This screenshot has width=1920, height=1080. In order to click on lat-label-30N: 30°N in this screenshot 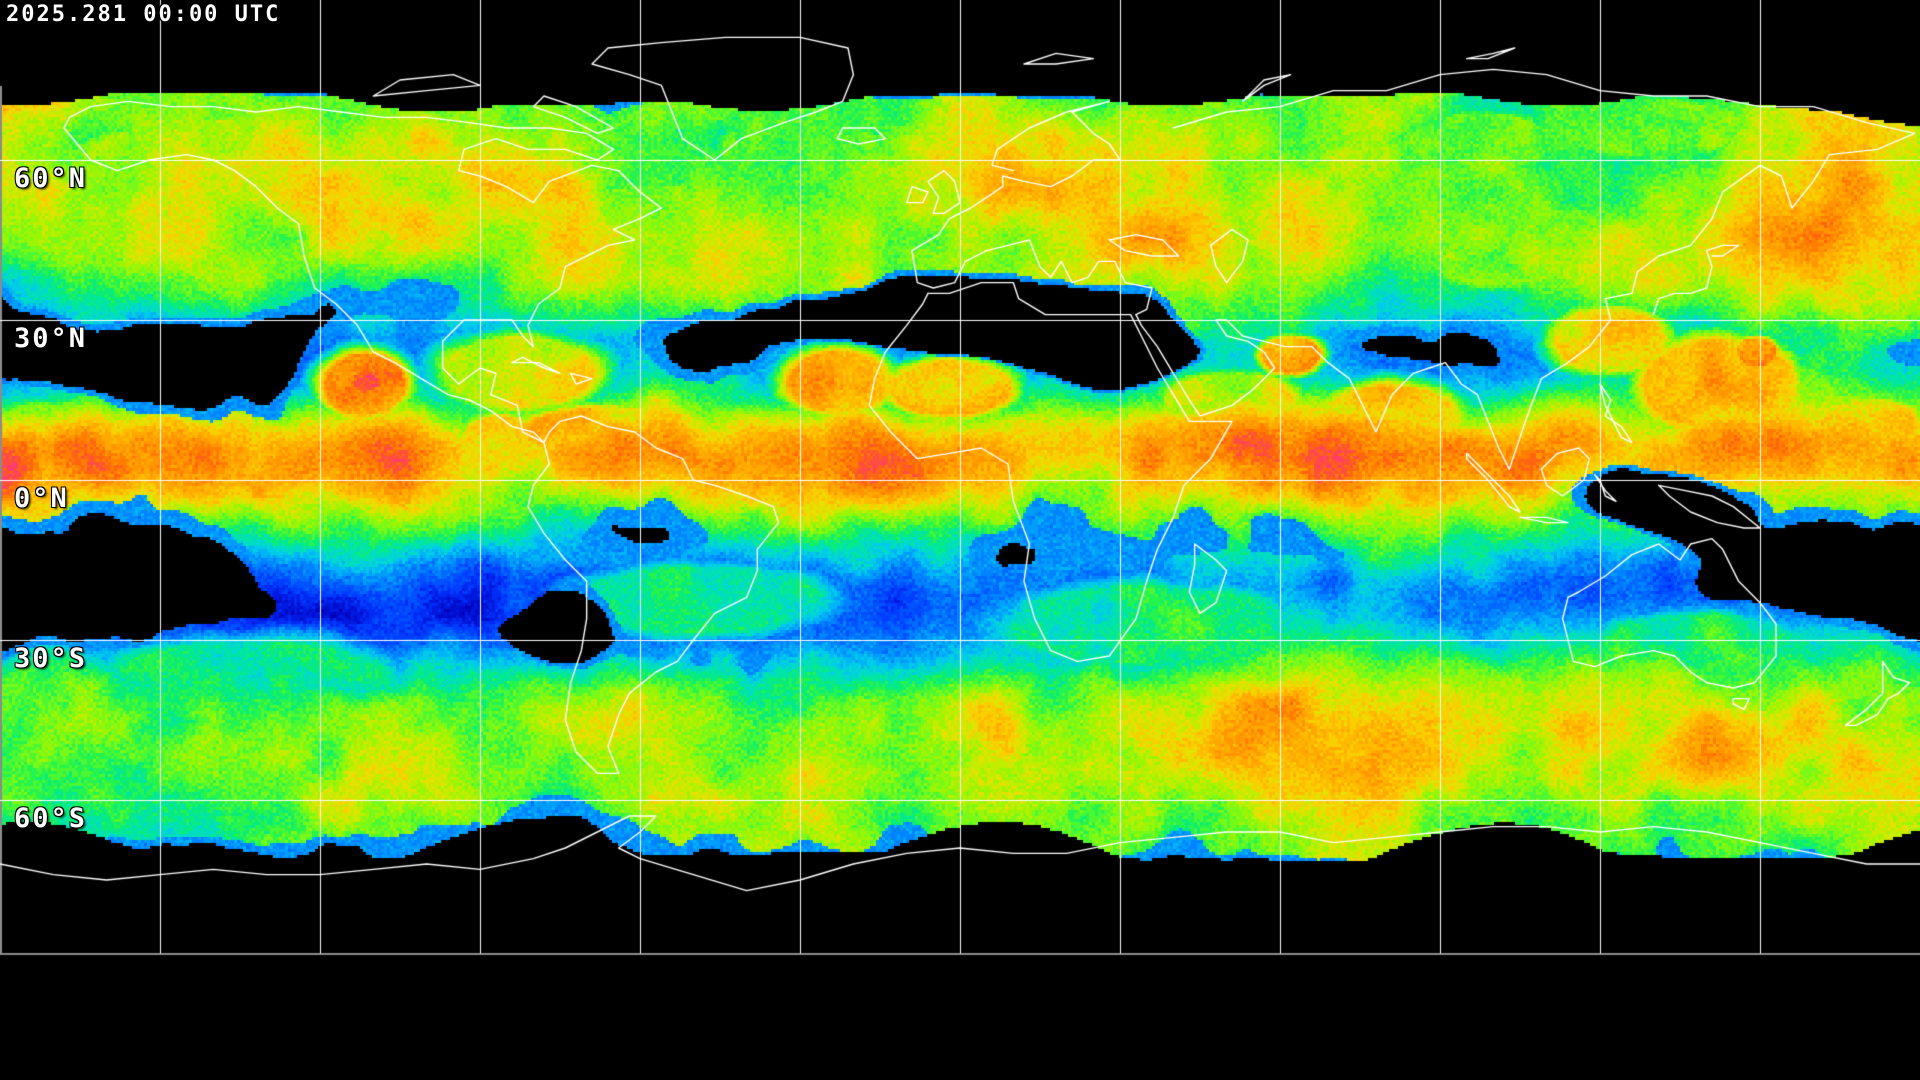, I will do `click(51, 338)`.